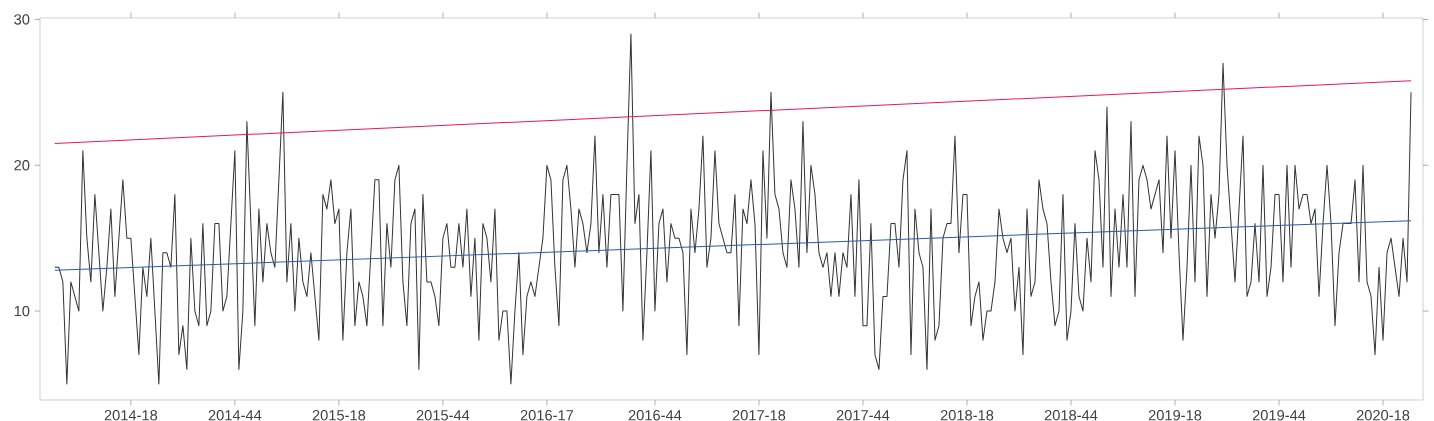  Describe the element at coordinates (1383, 415) in the screenshot. I see `x-tick-label: 2020-18` at that location.